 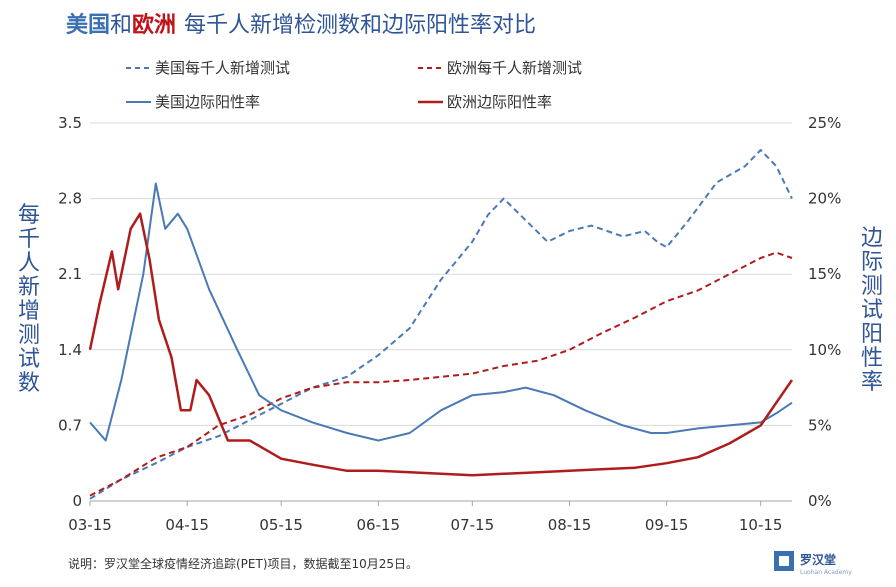 What do you see at coordinates (818, 559) in the screenshot?
I see `logo-text: 罗汉堂` at bounding box center [818, 559].